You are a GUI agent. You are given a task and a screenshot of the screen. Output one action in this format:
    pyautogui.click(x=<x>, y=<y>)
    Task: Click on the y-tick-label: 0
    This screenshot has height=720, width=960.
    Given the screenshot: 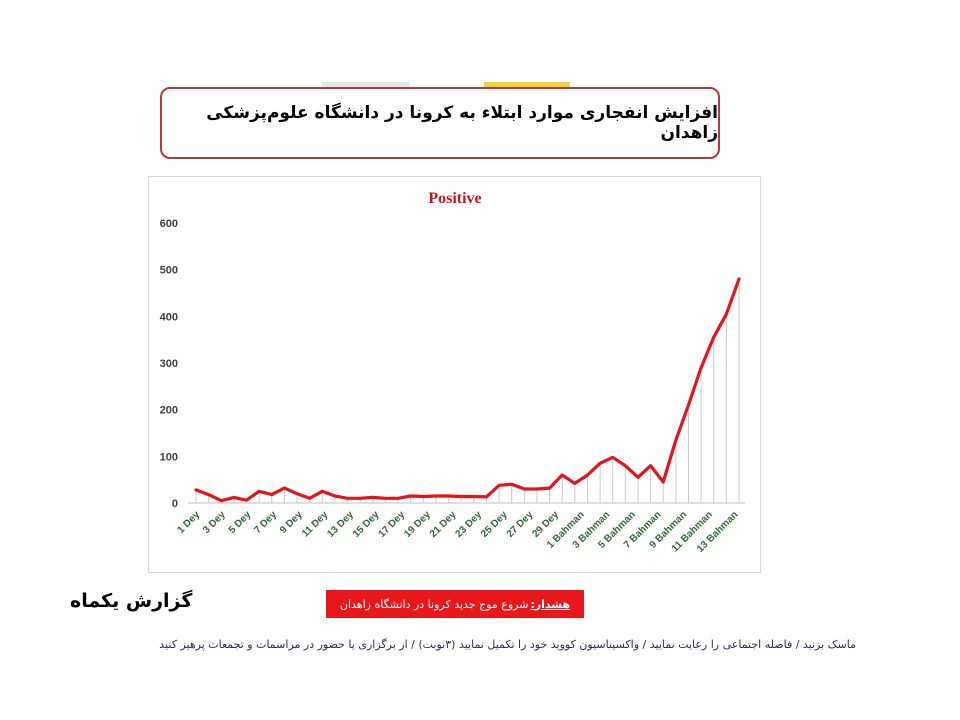 What is the action you would take?
    pyautogui.click(x=175, y=504)
    